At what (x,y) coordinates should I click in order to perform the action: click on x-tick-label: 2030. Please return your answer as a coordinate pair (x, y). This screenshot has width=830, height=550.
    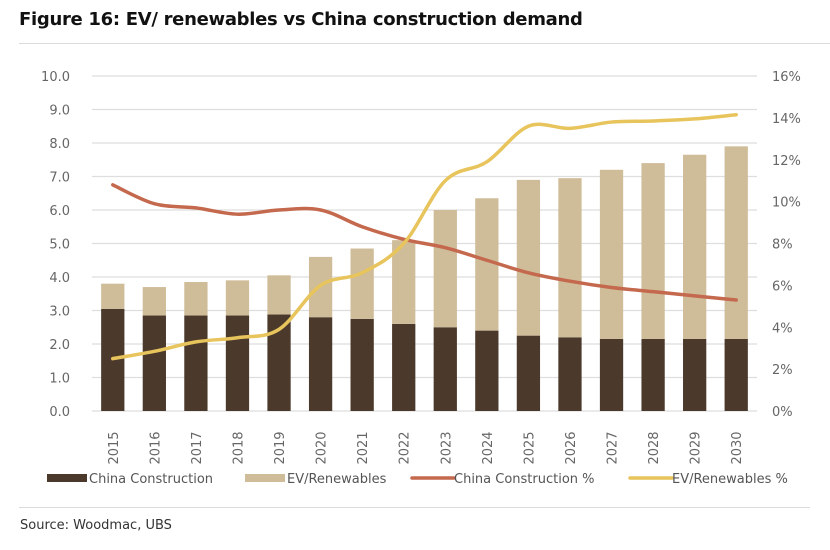
    Looking at the image, I should click on (737, 447).